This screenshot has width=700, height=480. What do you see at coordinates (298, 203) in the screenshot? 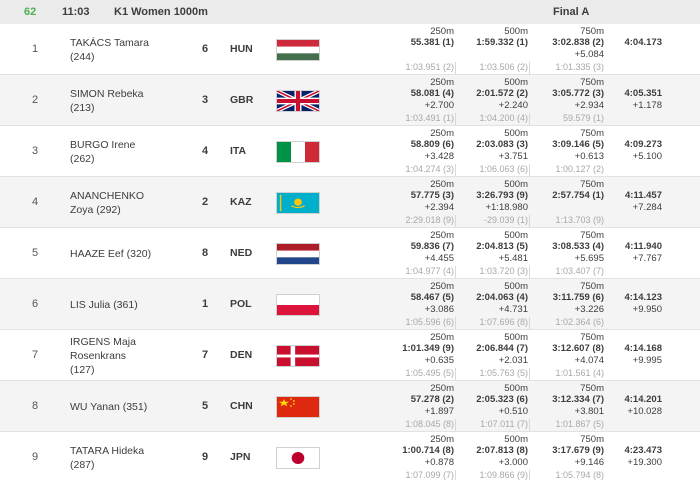
I see `kaz-flag-icon` at bounding box center [298, 203].